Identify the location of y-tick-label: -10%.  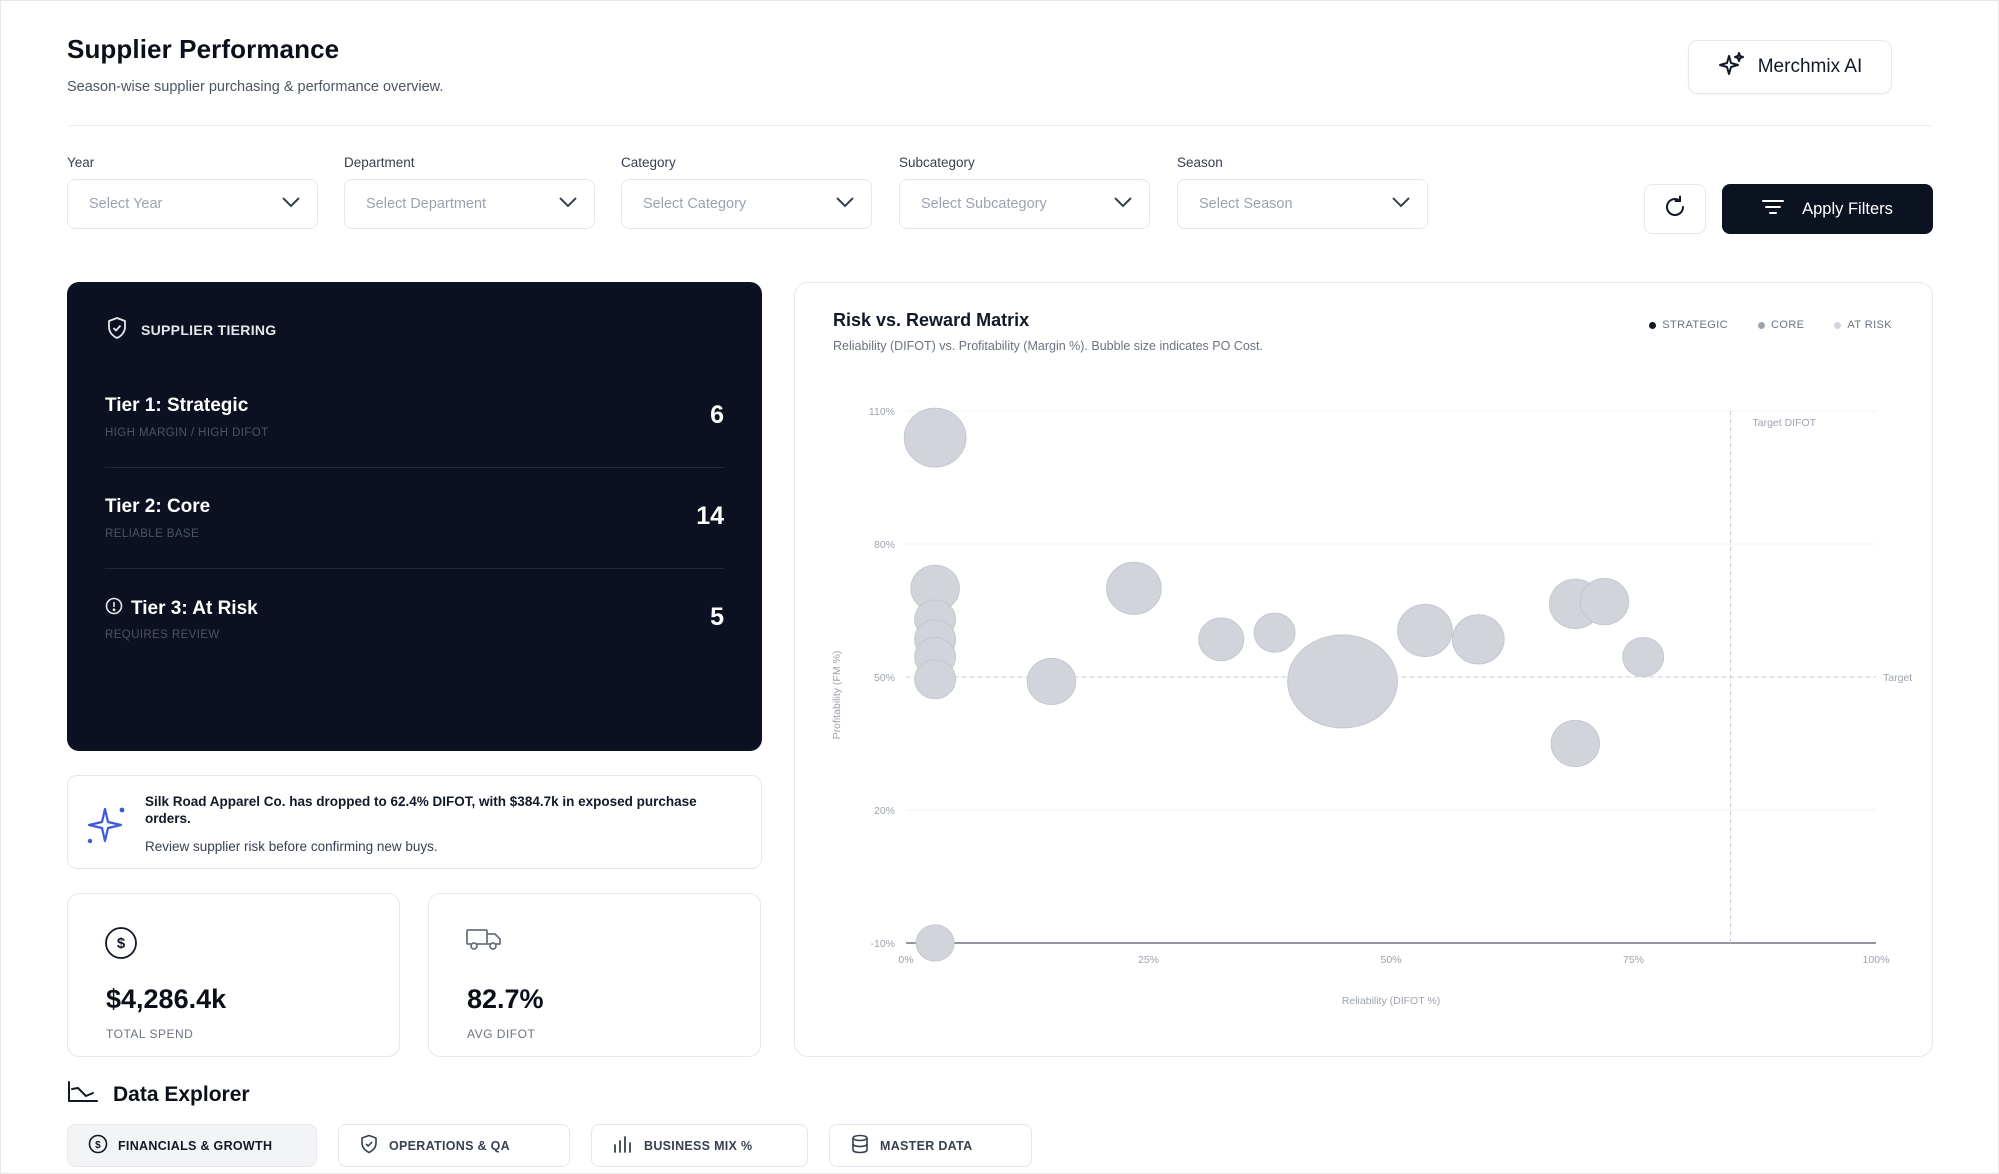
(882, 944).